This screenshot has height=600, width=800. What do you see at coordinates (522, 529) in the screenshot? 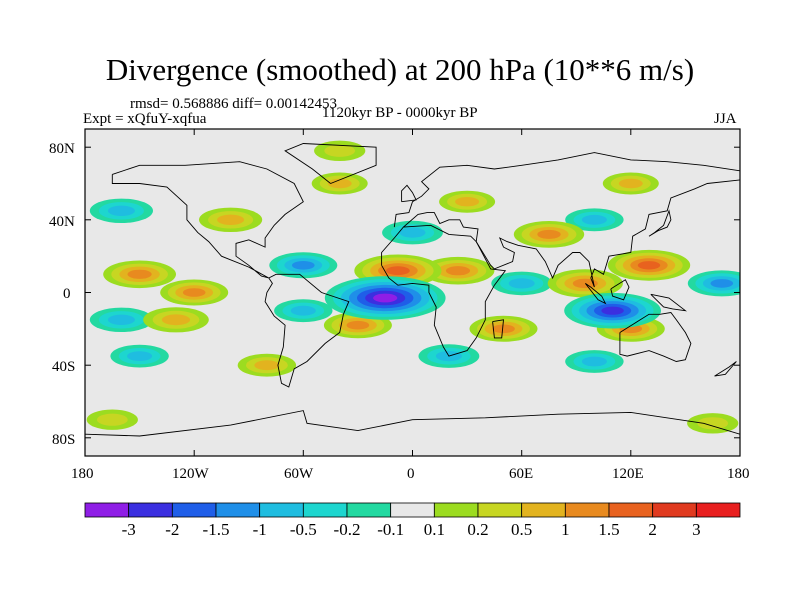
I see `colorbar-label: 0.5` at bounding box center [522, 529].